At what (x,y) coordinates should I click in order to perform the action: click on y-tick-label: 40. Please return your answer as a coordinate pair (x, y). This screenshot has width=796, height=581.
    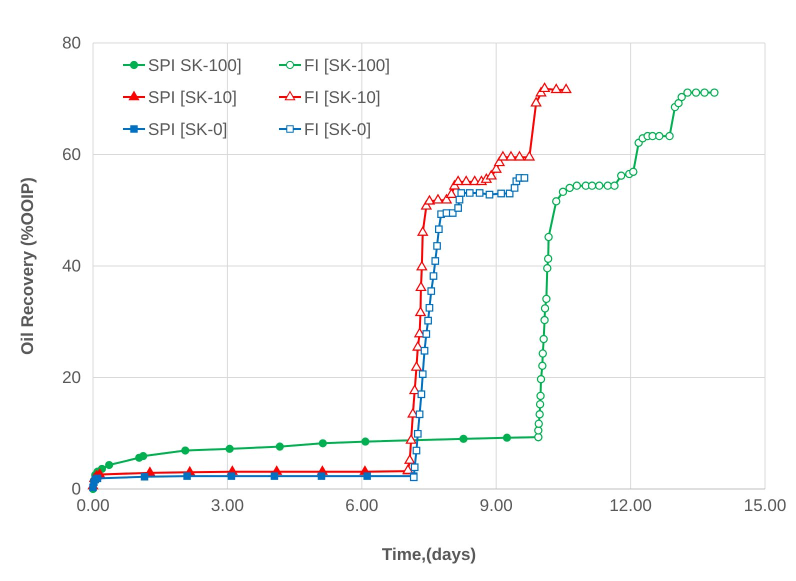
    Looking at the image, I should click on (71, 266).